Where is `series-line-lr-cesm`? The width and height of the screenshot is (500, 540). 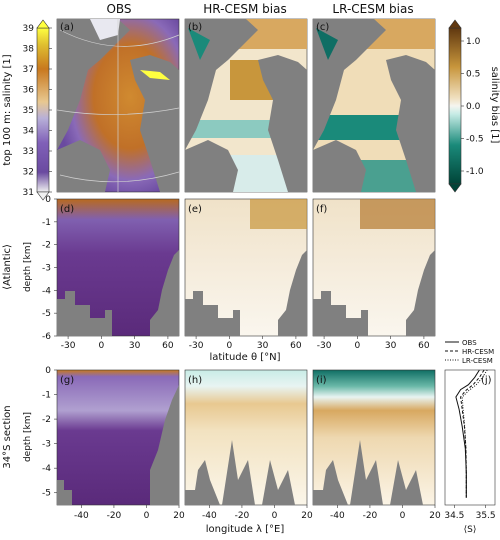
series-line-lr-cesm is located at coordinates (474, 433).